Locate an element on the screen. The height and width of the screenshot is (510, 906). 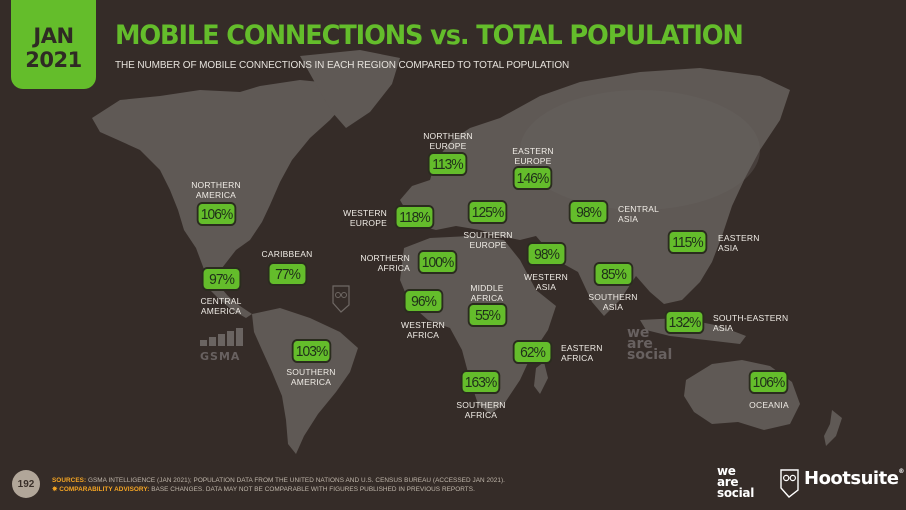
value-badge-caribbean: 77% is located at coordinates (287, 274).